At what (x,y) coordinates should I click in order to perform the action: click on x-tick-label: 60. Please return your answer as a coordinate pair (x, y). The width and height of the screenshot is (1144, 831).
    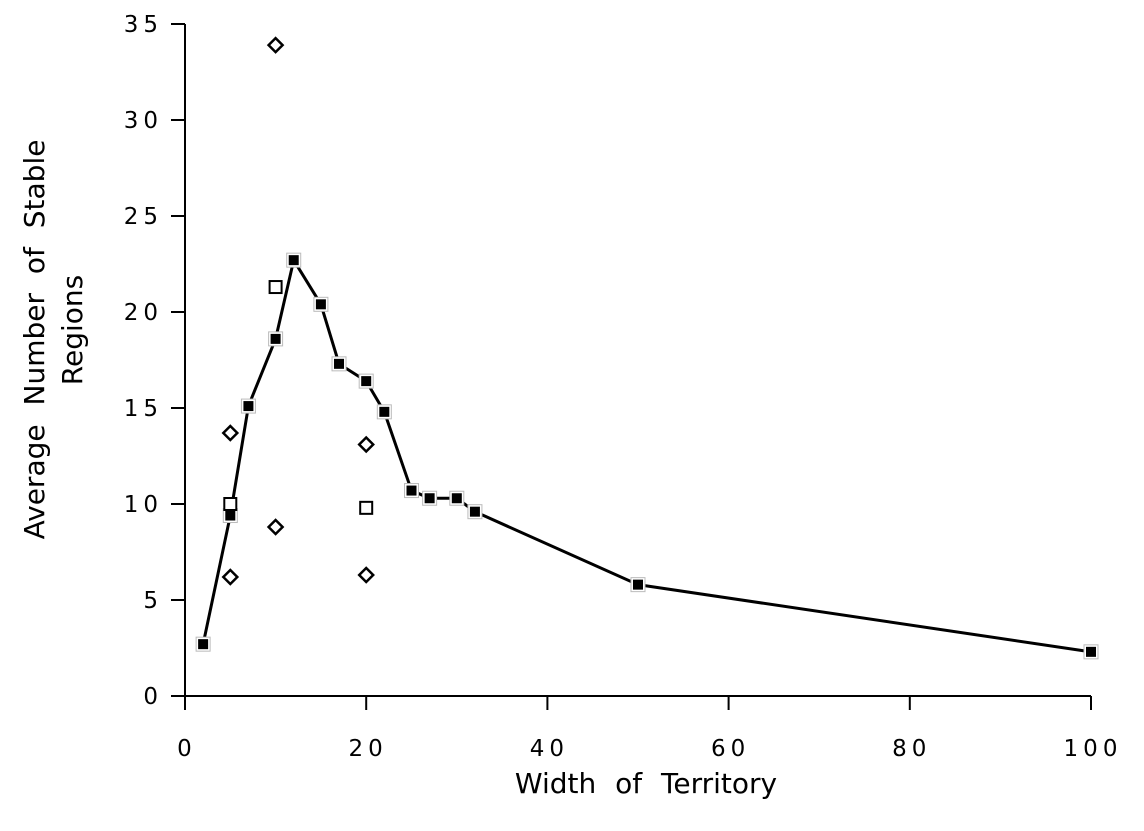
    Looking at the image, I should click on (730, 749).